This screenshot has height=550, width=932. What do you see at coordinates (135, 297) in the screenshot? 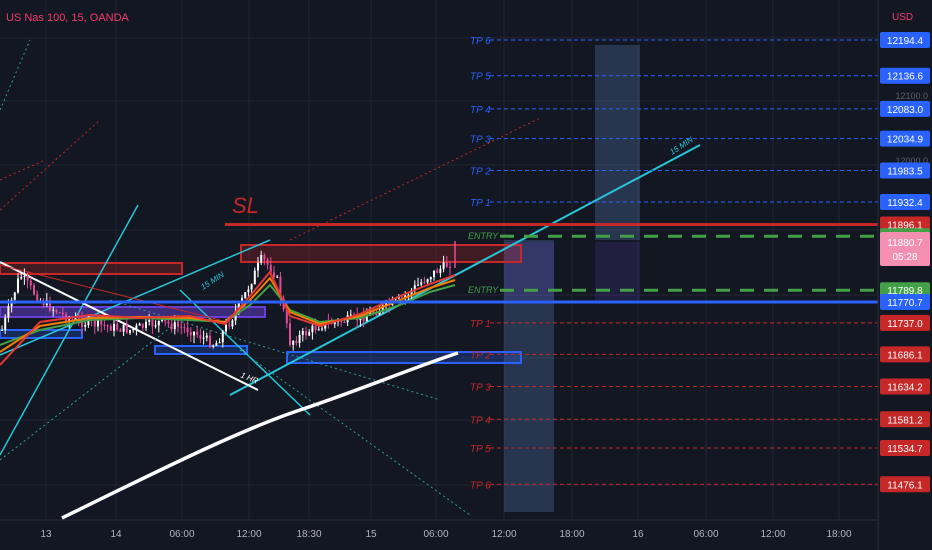
I see `trendline-15min-left` at bounding box center [135, 297].